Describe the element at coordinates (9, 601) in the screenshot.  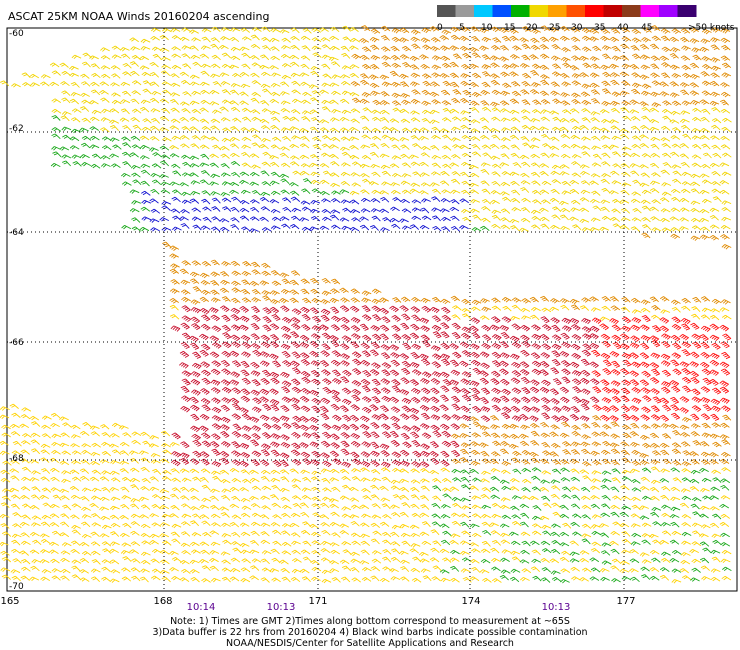
I see `lon-label: 165` at that location.